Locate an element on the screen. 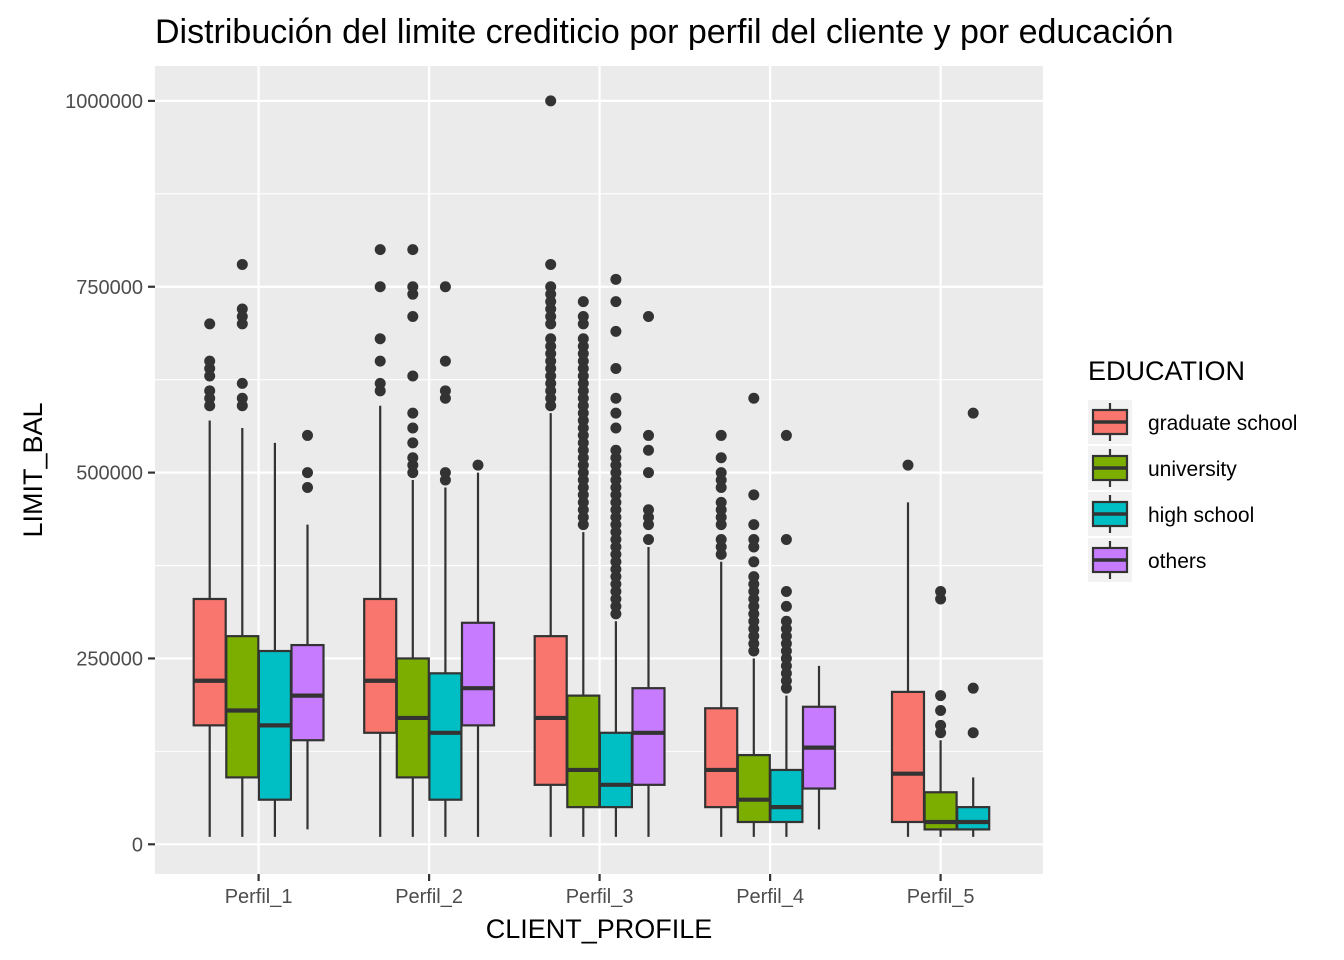 Image resolution: width=1344 pixels, height=960 pixels. x-tick-label: Perfil_5 is located at coordinates (941, 897).